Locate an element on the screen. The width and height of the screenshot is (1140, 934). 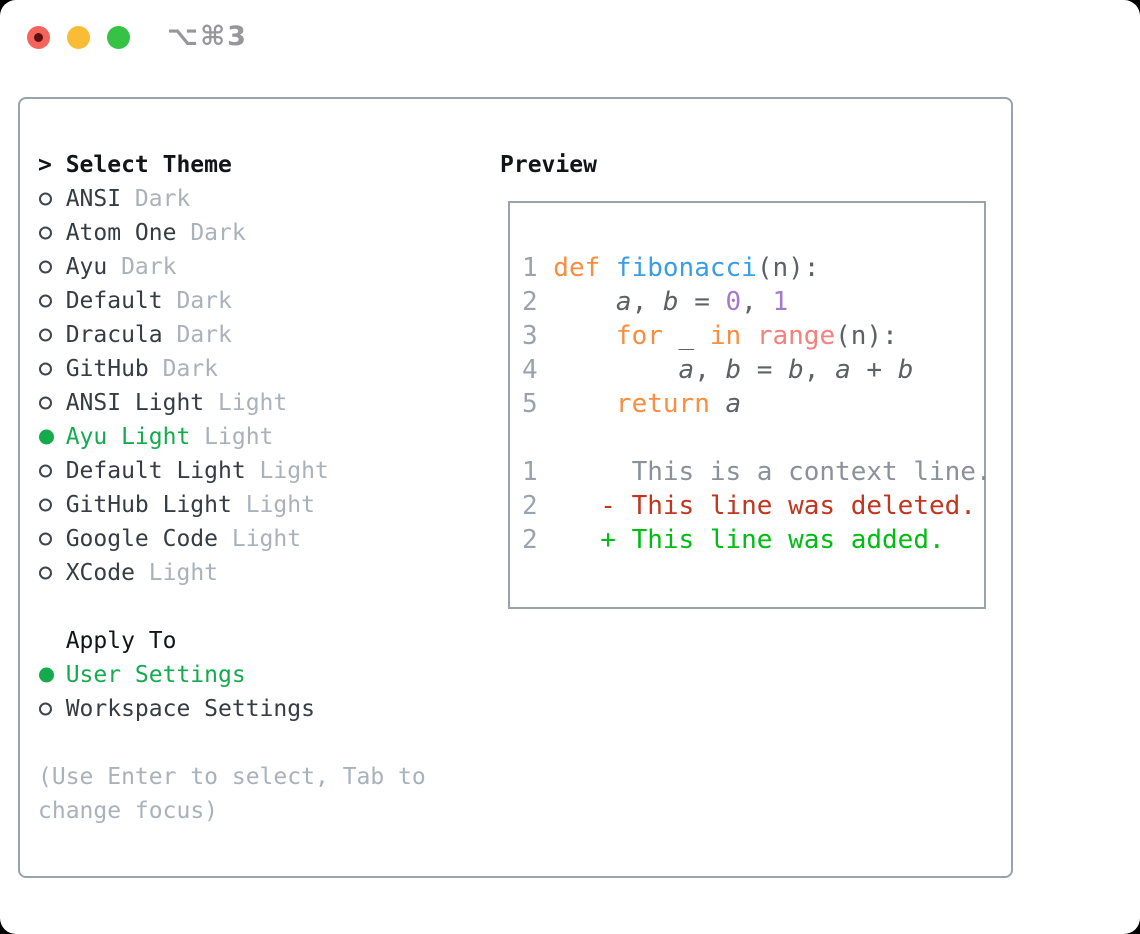
code-token: + is located at coordinates (874, 370).